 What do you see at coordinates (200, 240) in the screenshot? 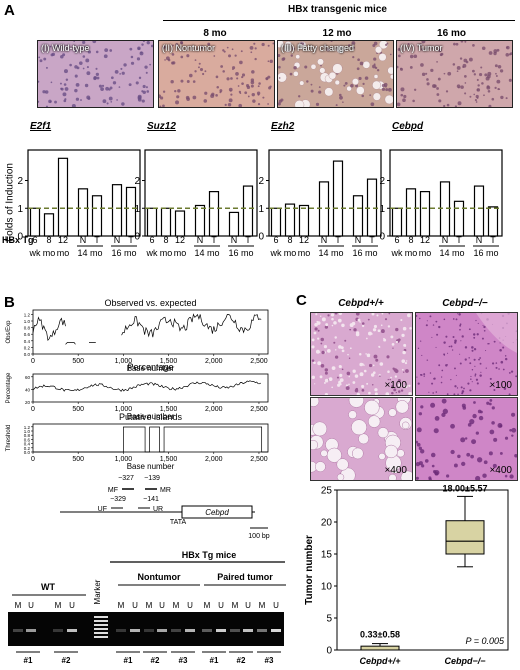
I see `x-tick-label: N` at bounding box center [200, 240].